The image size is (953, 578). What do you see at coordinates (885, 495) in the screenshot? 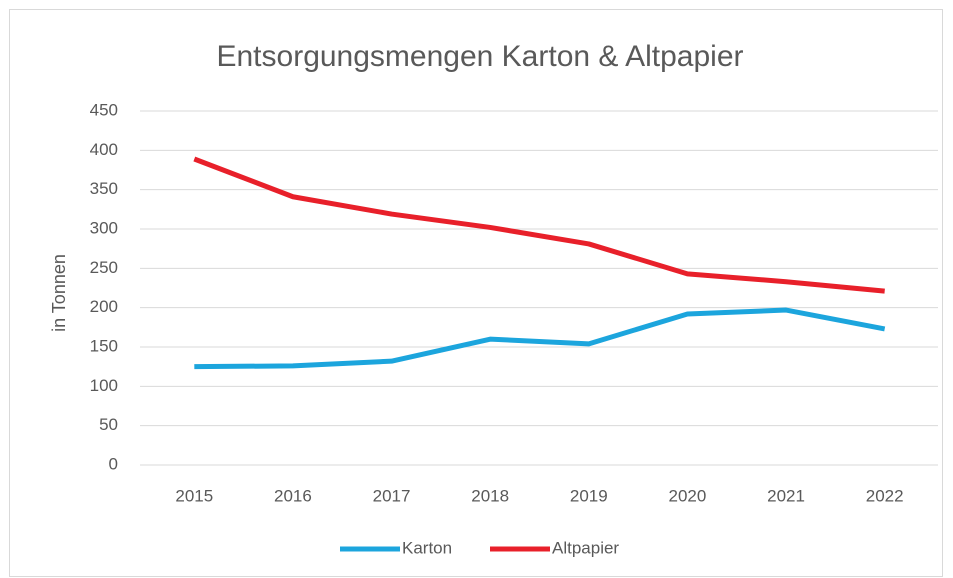
I see `x-tick-label: 2022` at bounding box center [885, 495].